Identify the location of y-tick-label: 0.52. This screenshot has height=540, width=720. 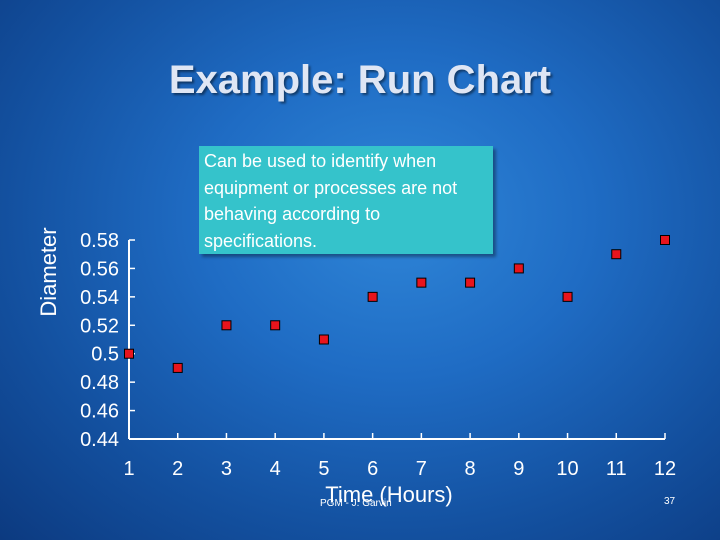
(99, 326).